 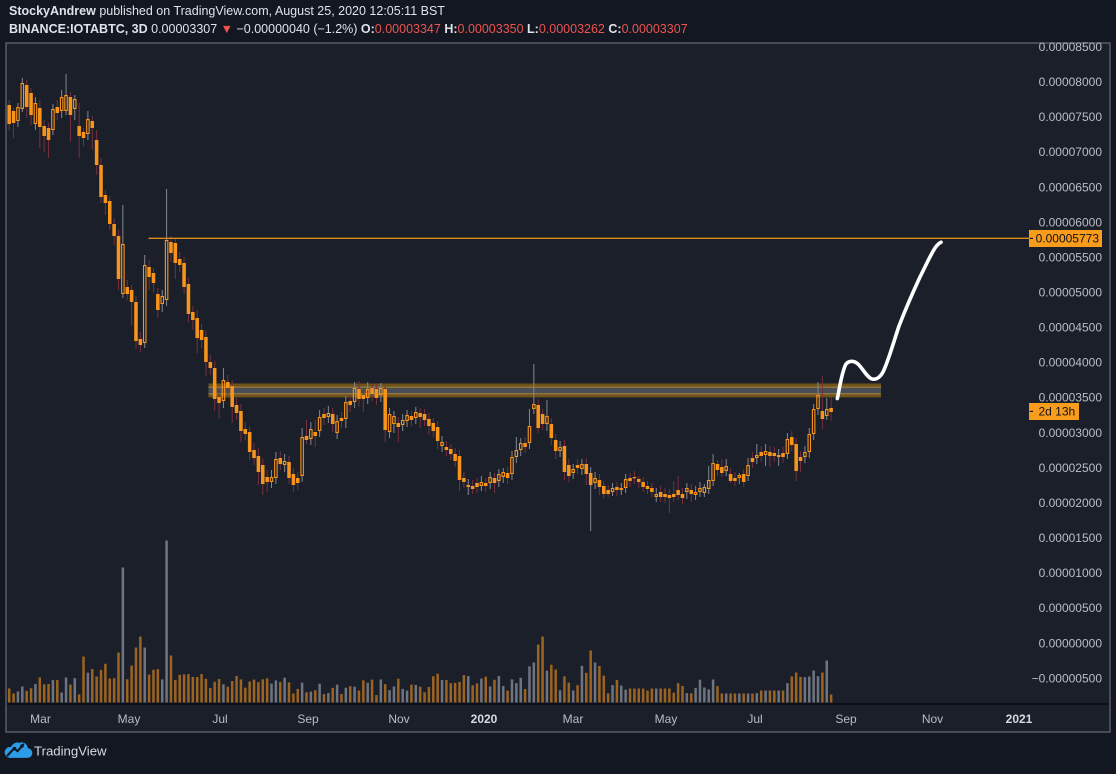 I want to click on svg-text: −0.00000500, so click(x=1067, y=678).